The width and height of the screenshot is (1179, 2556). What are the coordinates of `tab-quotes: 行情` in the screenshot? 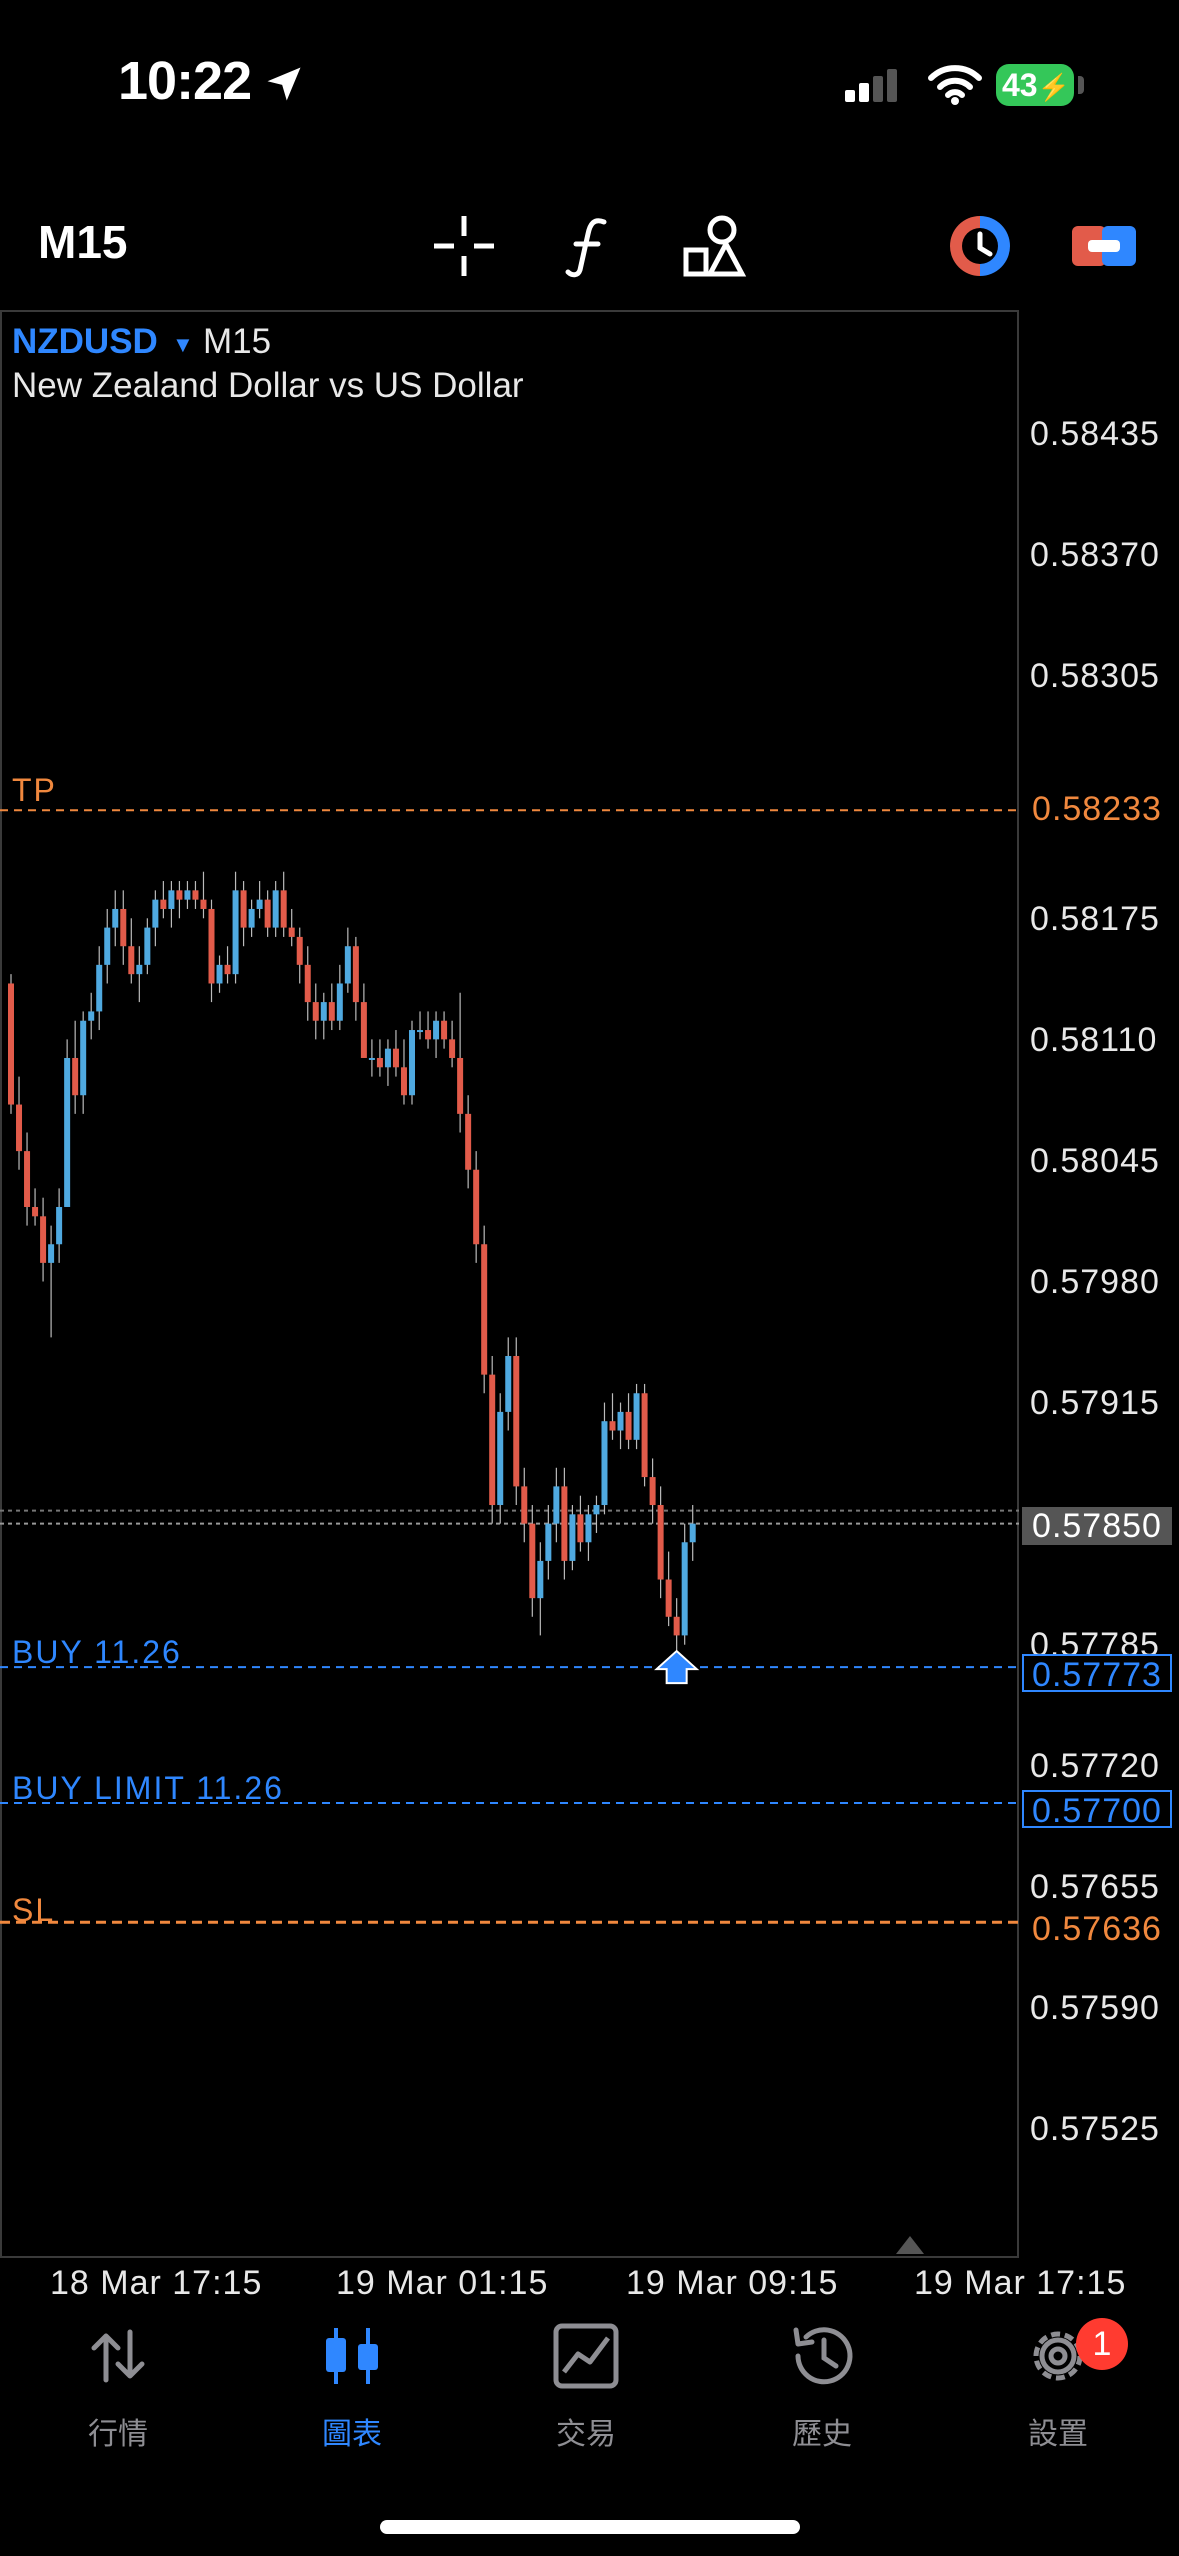 It's located at (118, 2386).